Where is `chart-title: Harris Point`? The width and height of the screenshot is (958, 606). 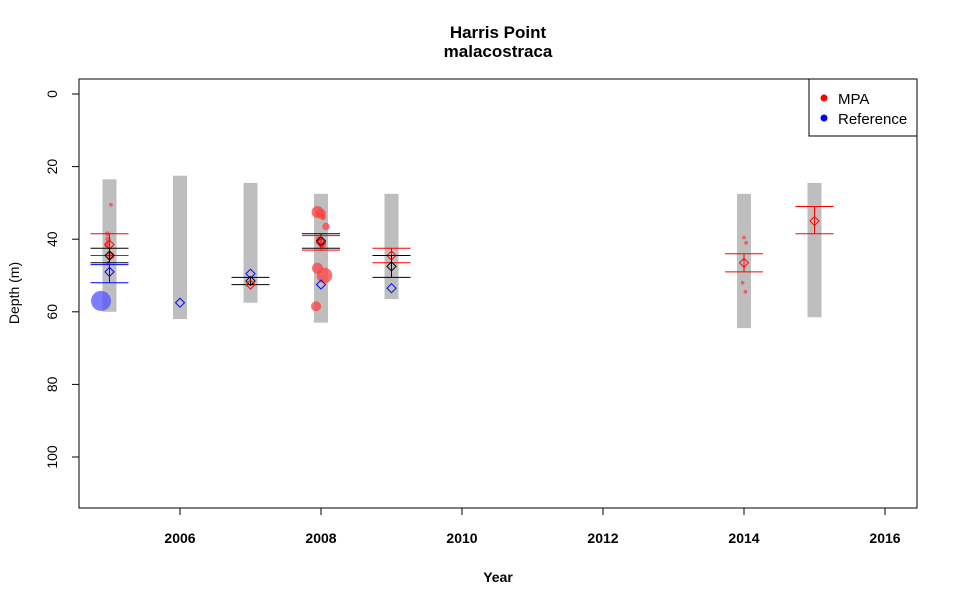
chart-title: Harris Point is located at coordinates (498, 32).